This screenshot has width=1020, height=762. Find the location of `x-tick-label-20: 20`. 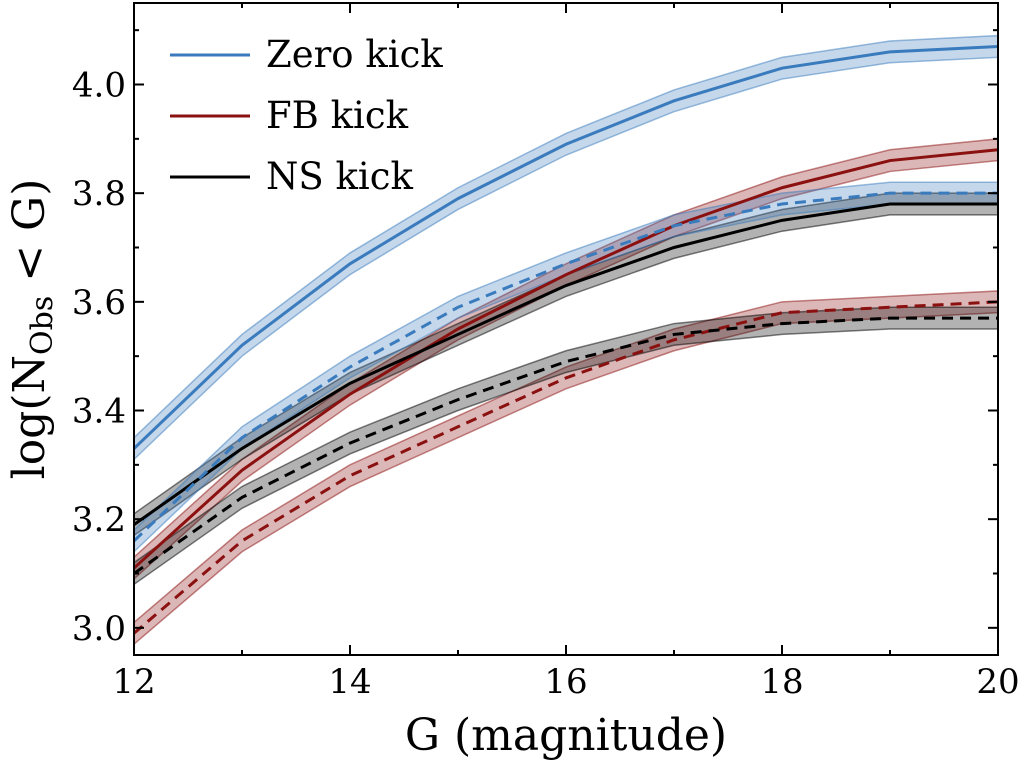

x-tick-label-20: 20 is located at coordinates (997, 682).